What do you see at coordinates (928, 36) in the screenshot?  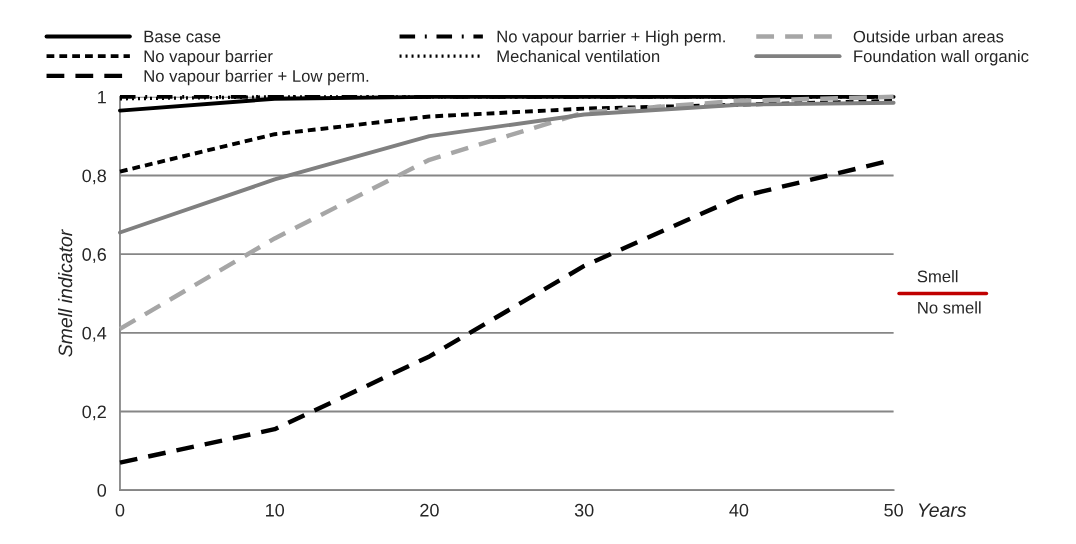 I see `legend-label: Outside urban areas` at bounding box center [928, 36].